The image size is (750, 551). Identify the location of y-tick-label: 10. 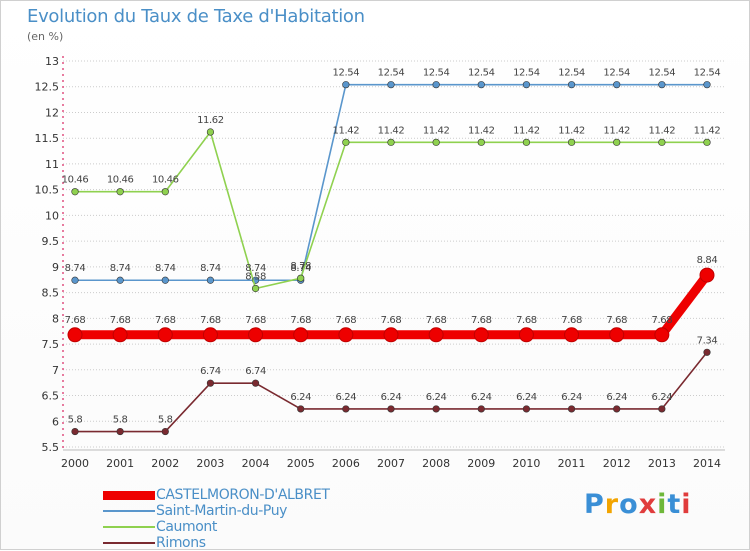
(52, 215).